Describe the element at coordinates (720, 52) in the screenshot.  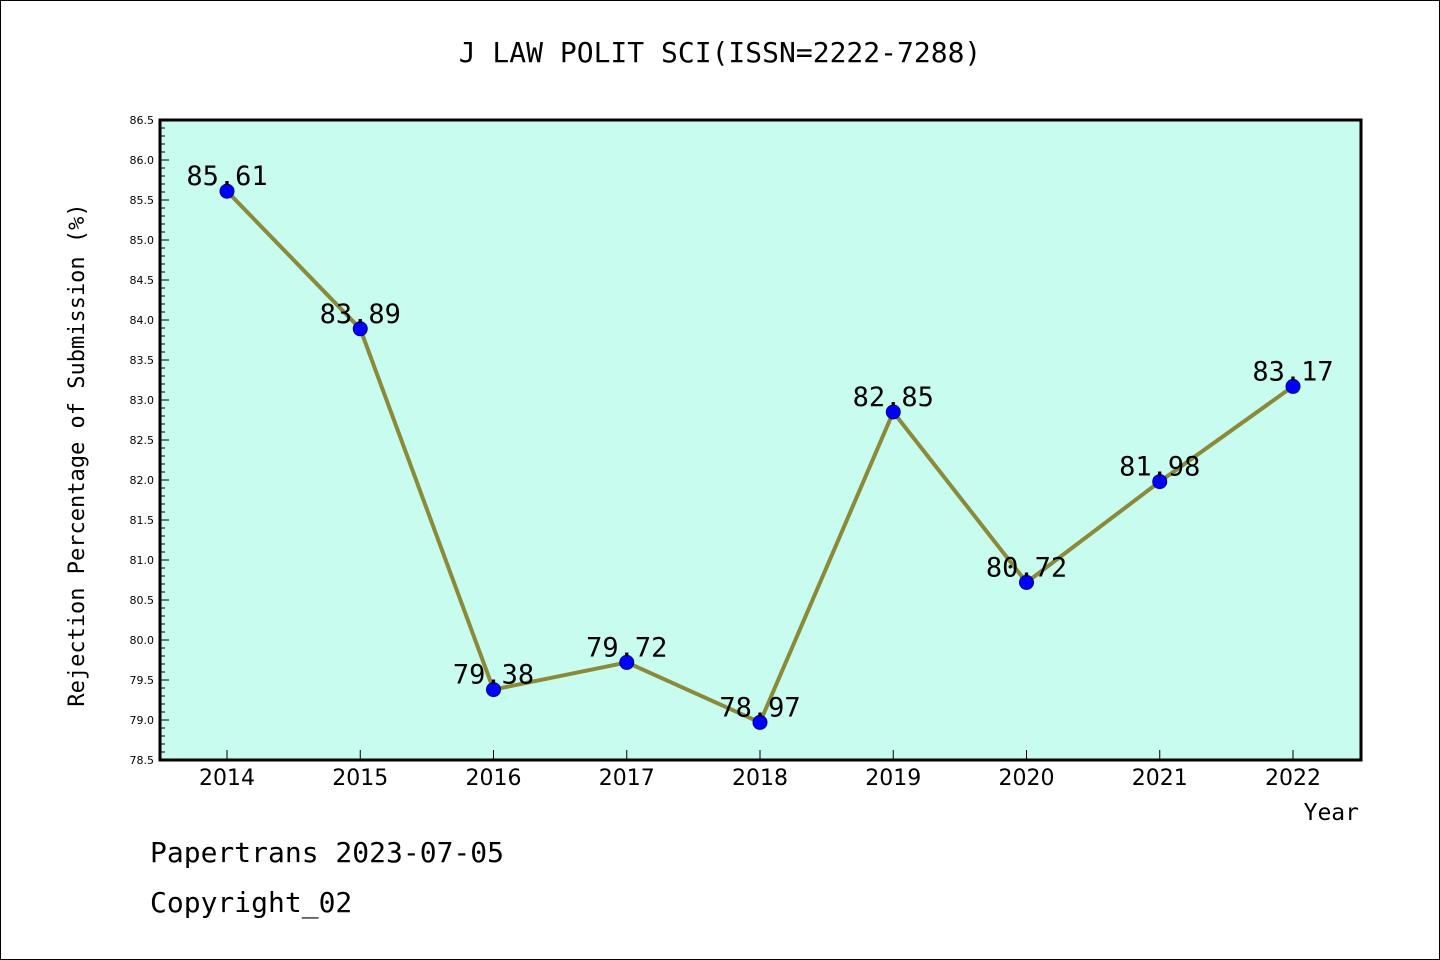
I see `chart-title: J LAW POLIT SCI(ISSN=2222-7288)` at that location.